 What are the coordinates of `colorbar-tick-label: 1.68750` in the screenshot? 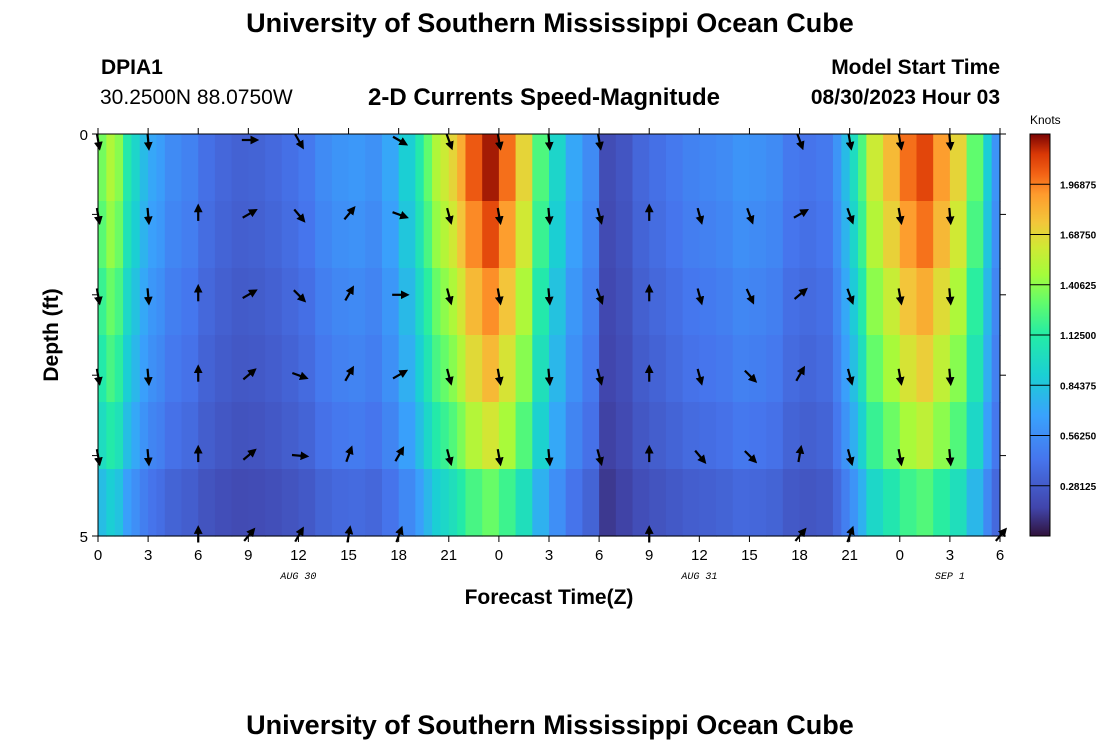 It's located at (1078, 236).